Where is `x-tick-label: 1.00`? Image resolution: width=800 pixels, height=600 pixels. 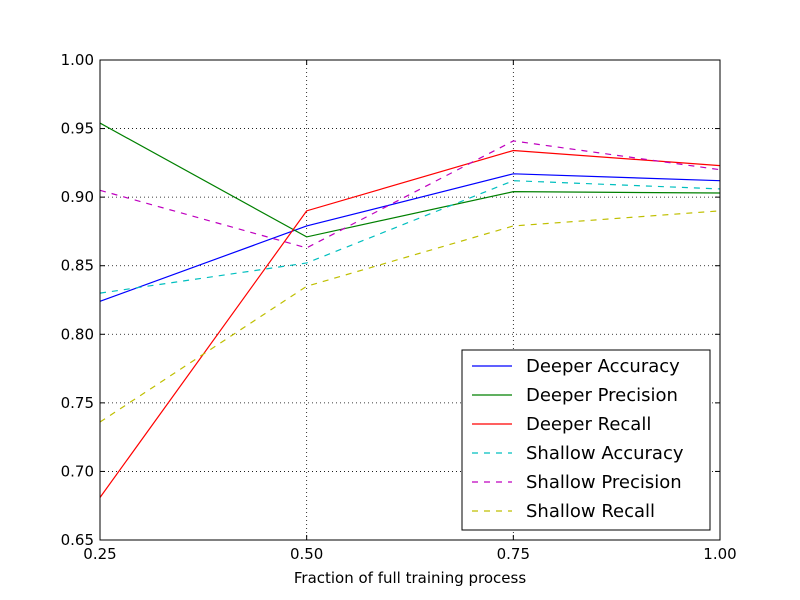 x-tick-label: 1.00 is located at coordinates (719, 554).